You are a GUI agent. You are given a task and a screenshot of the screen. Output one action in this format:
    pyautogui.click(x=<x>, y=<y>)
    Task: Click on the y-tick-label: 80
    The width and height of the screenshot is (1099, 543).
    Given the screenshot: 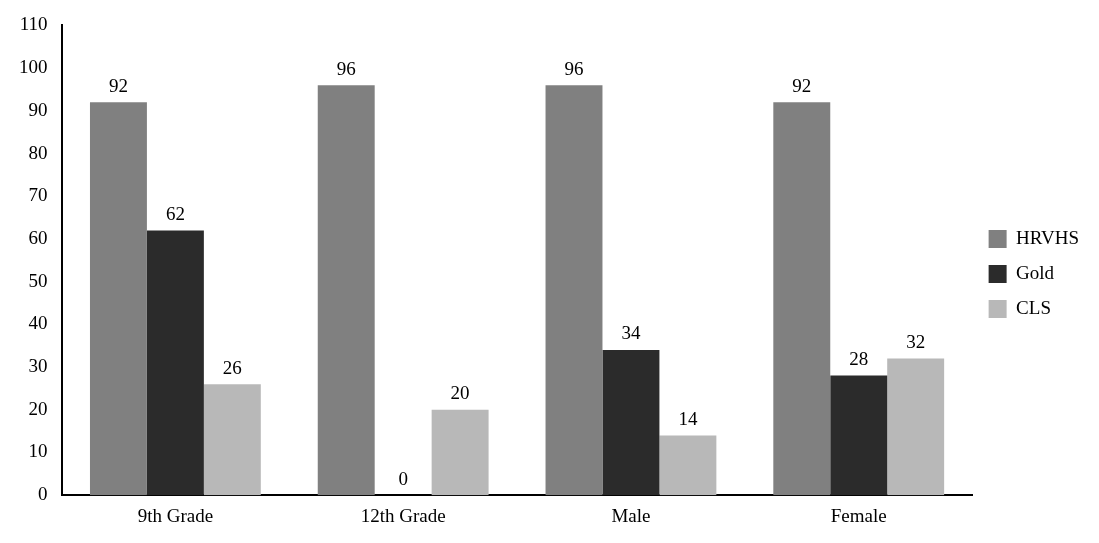 What is the action you would take?
    pyautogui.click(x=38, y=152)
    